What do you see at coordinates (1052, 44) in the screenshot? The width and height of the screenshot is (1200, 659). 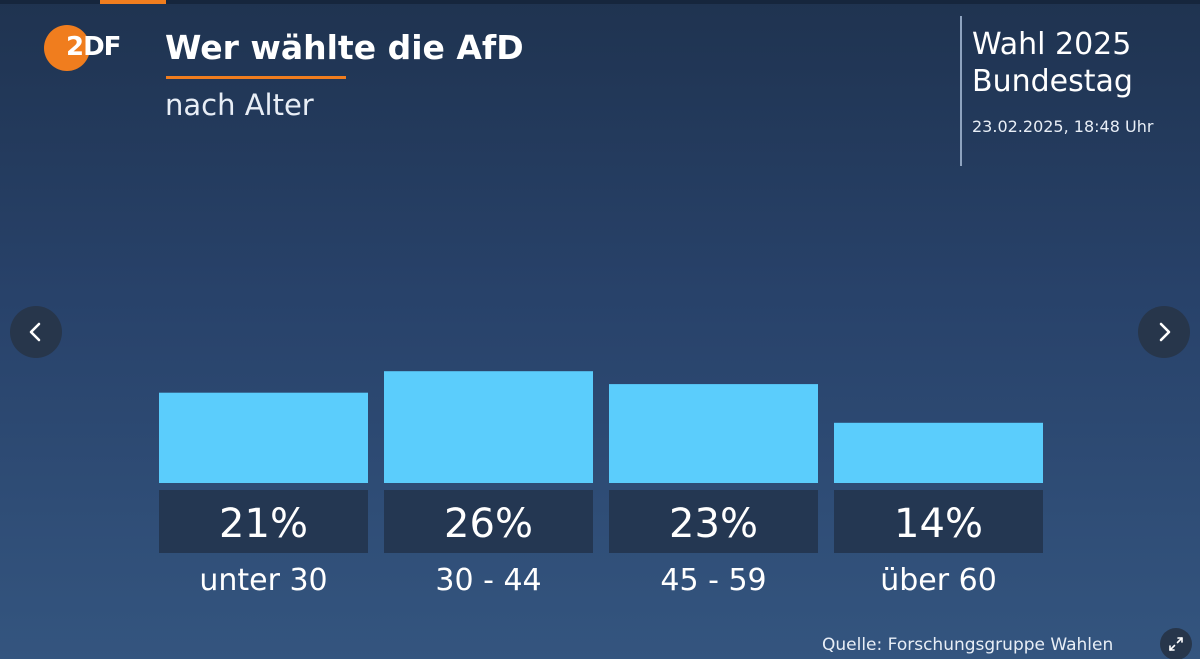 I see `election-title: Wahl 2025` at bounding box center [1052, 44].